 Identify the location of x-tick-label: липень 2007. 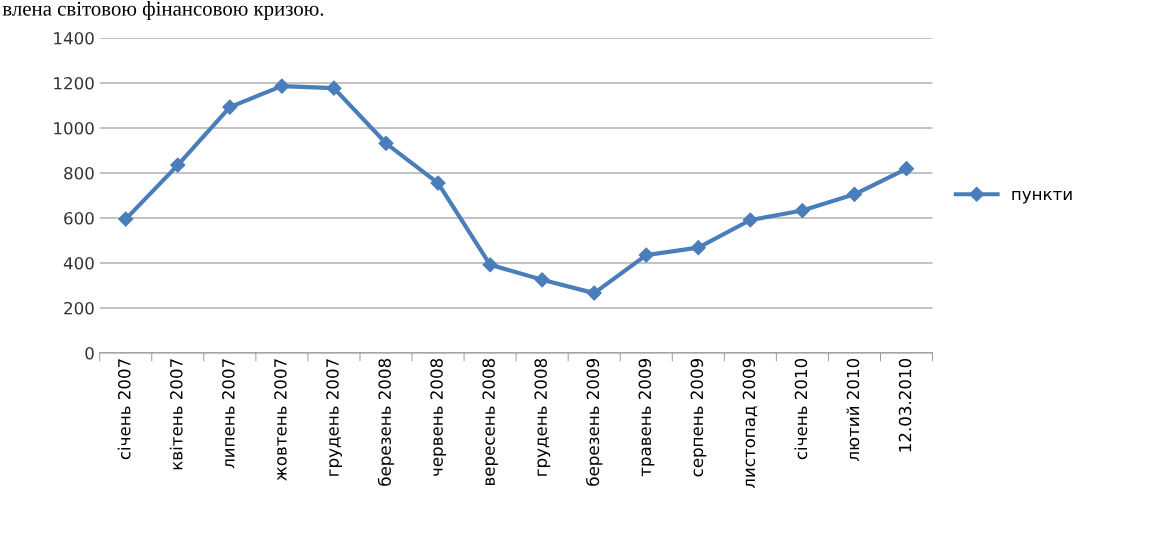
(228, 414).